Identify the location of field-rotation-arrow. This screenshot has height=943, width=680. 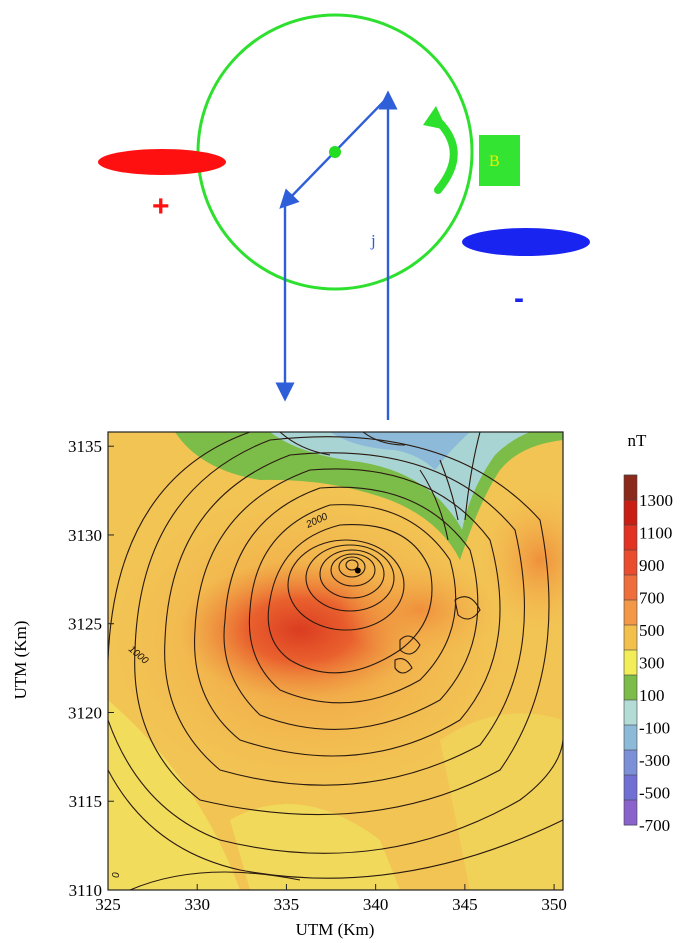
(440, 150).